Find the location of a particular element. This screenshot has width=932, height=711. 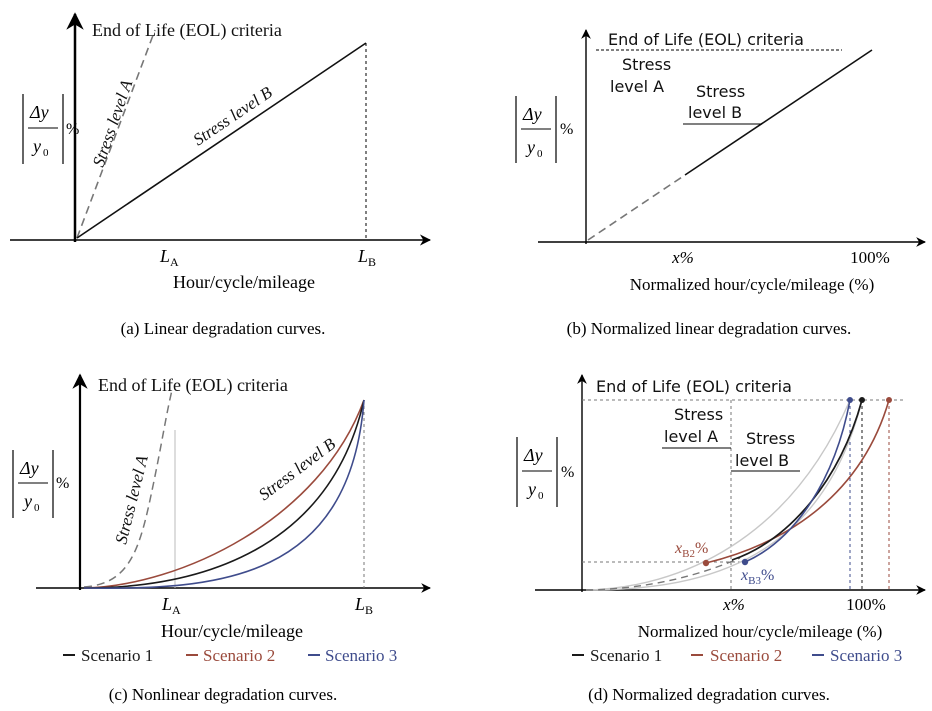

panel-b-xlabel: Normalized hour/cycle/mileage (%) is located at coordinates (752, 284).